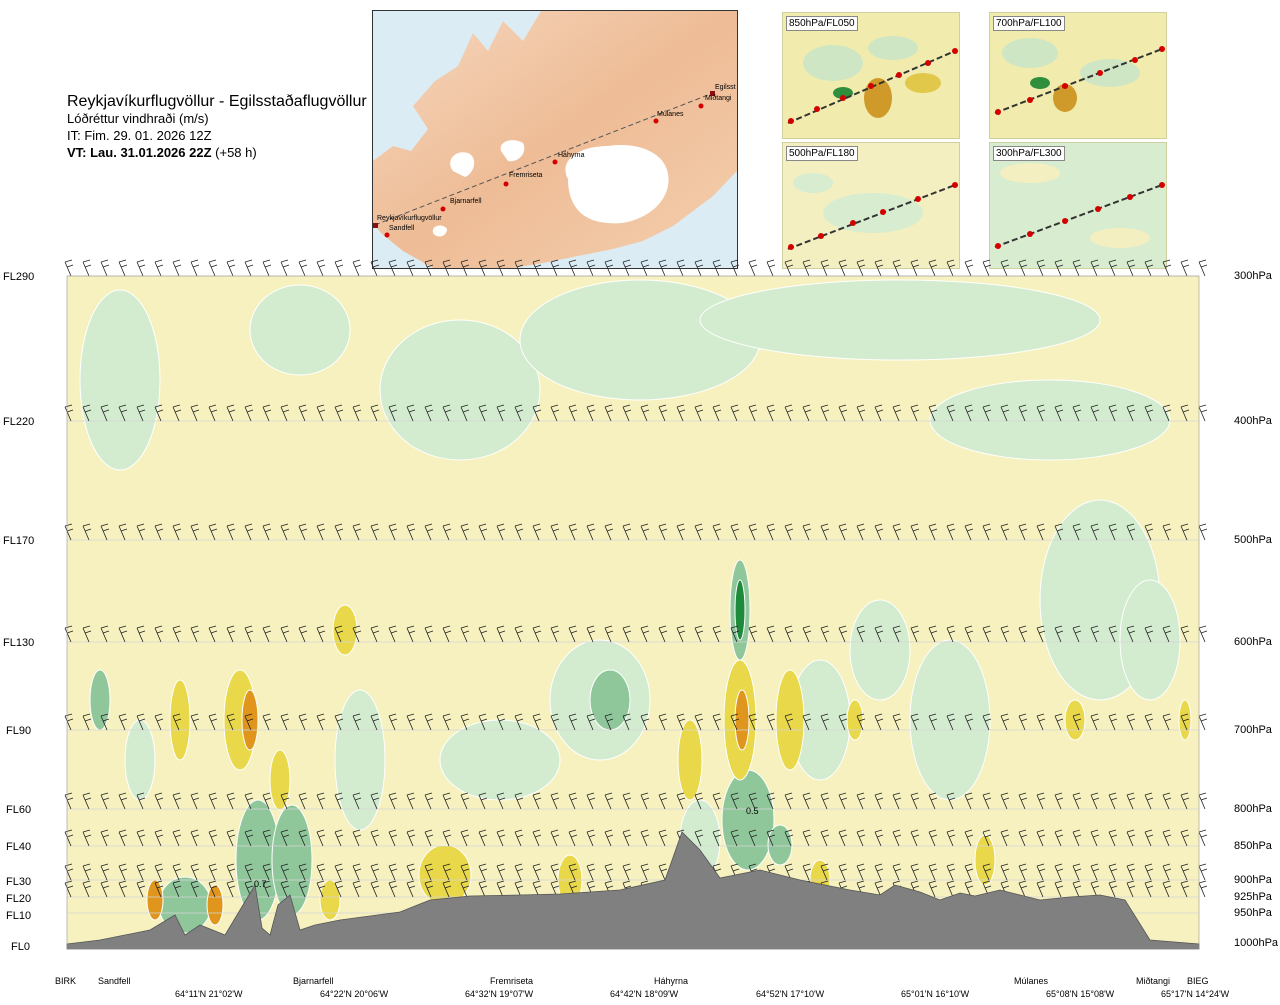 This screenshot has width=1280, height=1005. What do you see at coordinates (19, 899) in the screenshot?
I see `fl-label-20: FL20` at bounding box center [19, 899].